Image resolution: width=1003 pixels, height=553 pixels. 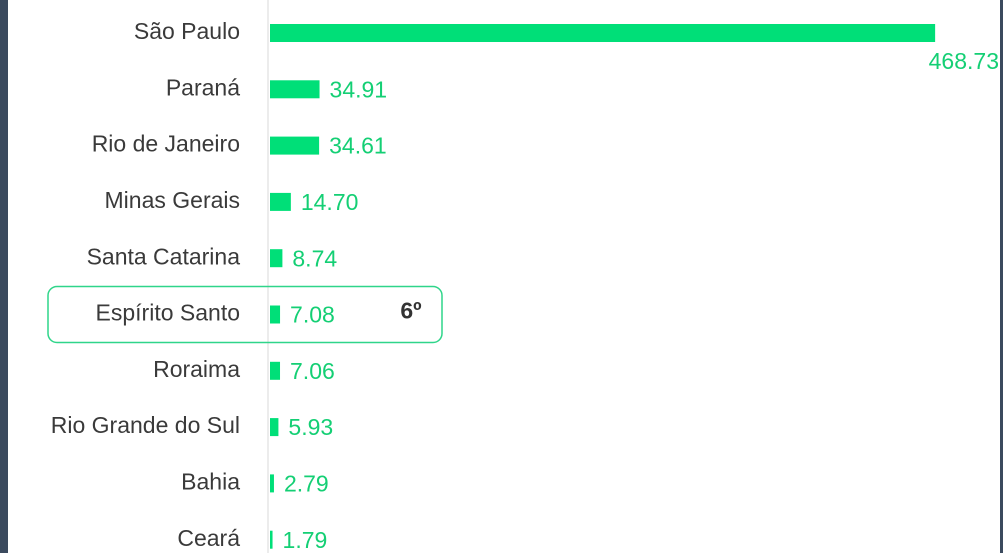 I want to click on value-label: 8.74, so click(x=314, y=258).